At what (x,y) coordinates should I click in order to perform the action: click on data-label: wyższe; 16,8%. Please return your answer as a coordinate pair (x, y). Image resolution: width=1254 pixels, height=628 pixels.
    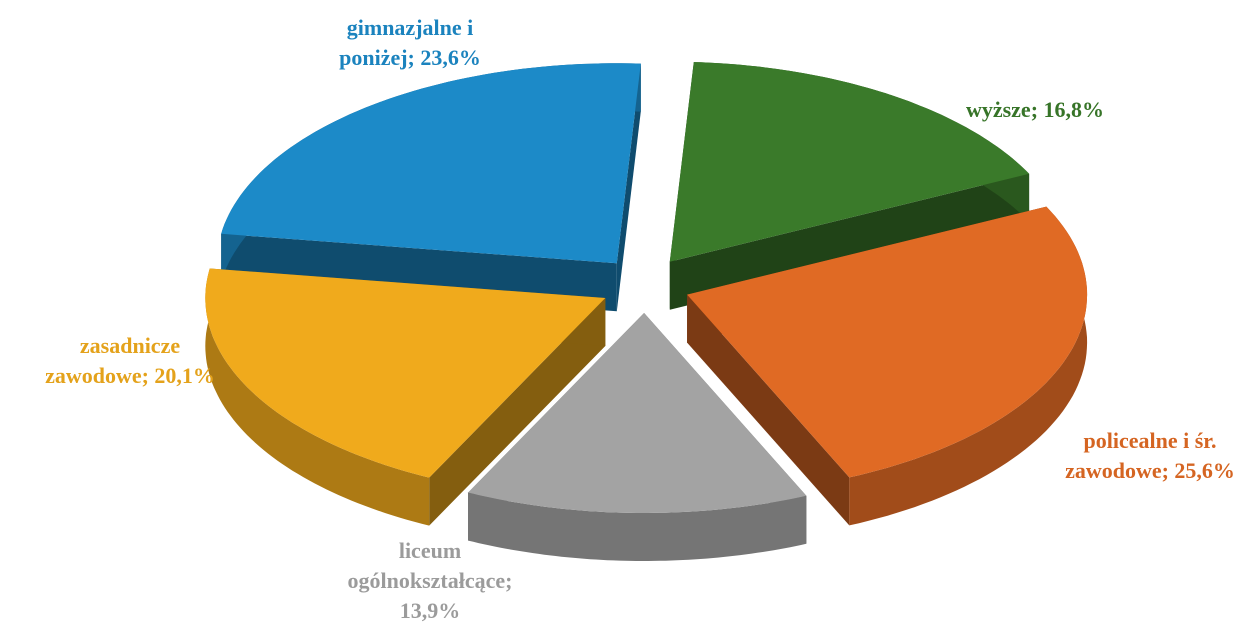
    Looking at the image, I should click on (1035, 109).